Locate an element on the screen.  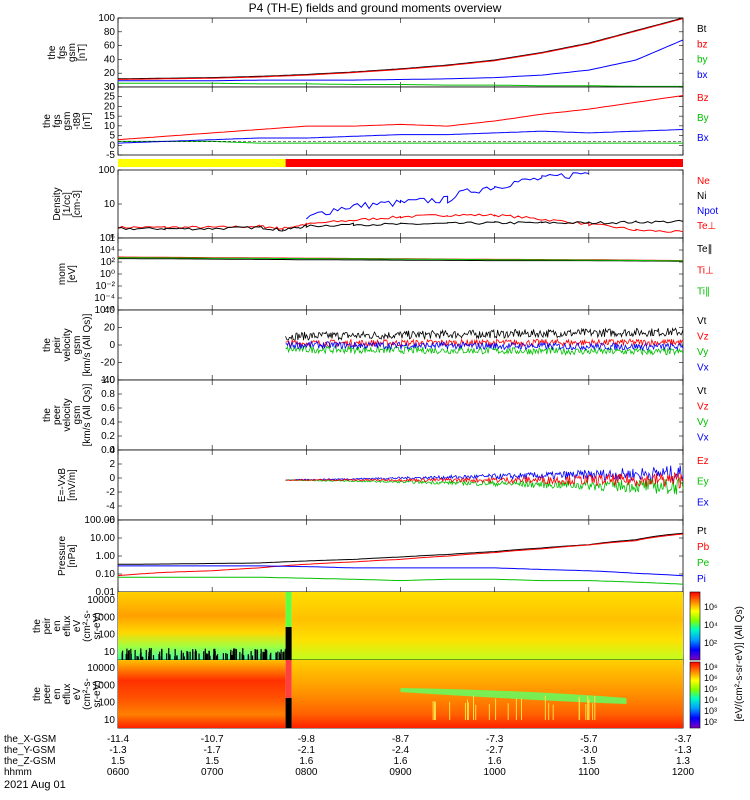
y-tick-label: 10⁻² is located at coordinates (105, 286).